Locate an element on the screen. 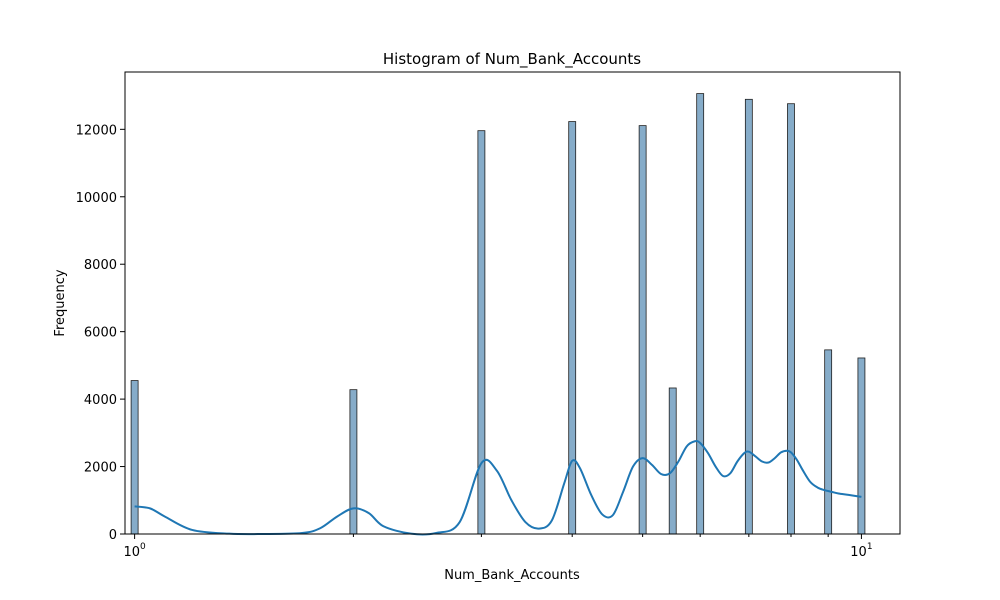 This screenshot has height=600, width=1000. y-tick-label-2: 4000 is located at coordinates (100, 400).